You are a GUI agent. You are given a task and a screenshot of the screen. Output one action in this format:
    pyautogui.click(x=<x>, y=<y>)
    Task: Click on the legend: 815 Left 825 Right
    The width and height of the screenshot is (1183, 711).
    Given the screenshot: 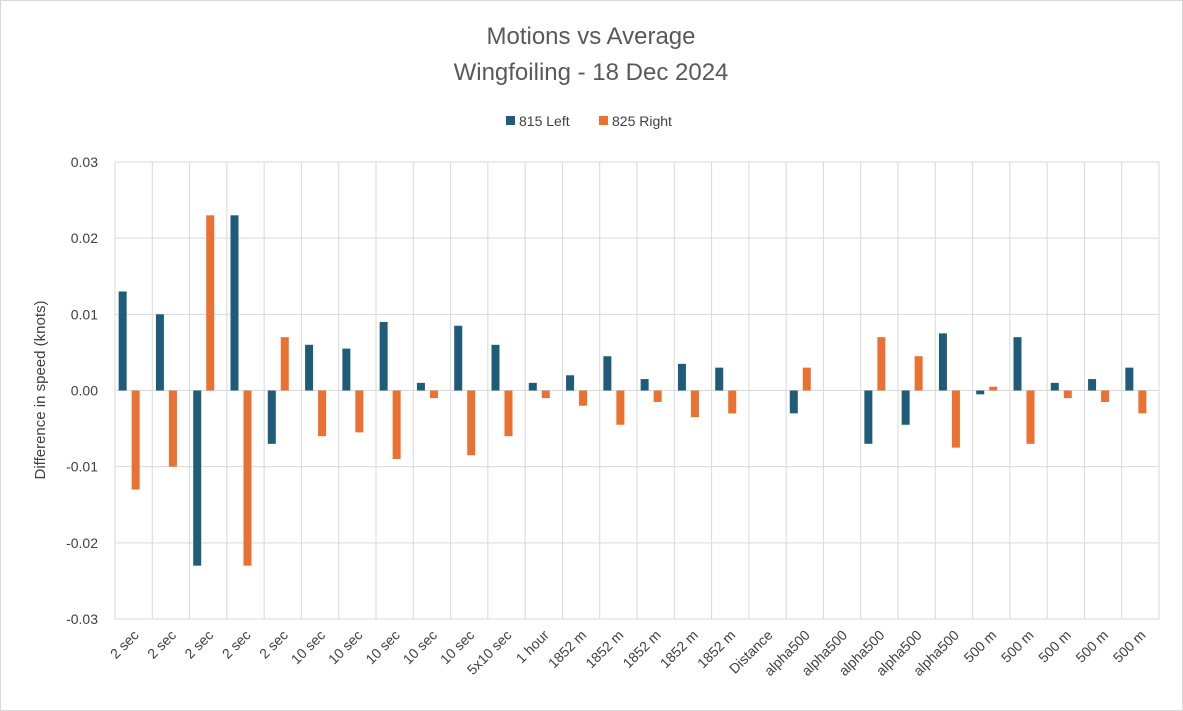 What is the action you would take?
    pyautogui.click(x=589, y=121)
    